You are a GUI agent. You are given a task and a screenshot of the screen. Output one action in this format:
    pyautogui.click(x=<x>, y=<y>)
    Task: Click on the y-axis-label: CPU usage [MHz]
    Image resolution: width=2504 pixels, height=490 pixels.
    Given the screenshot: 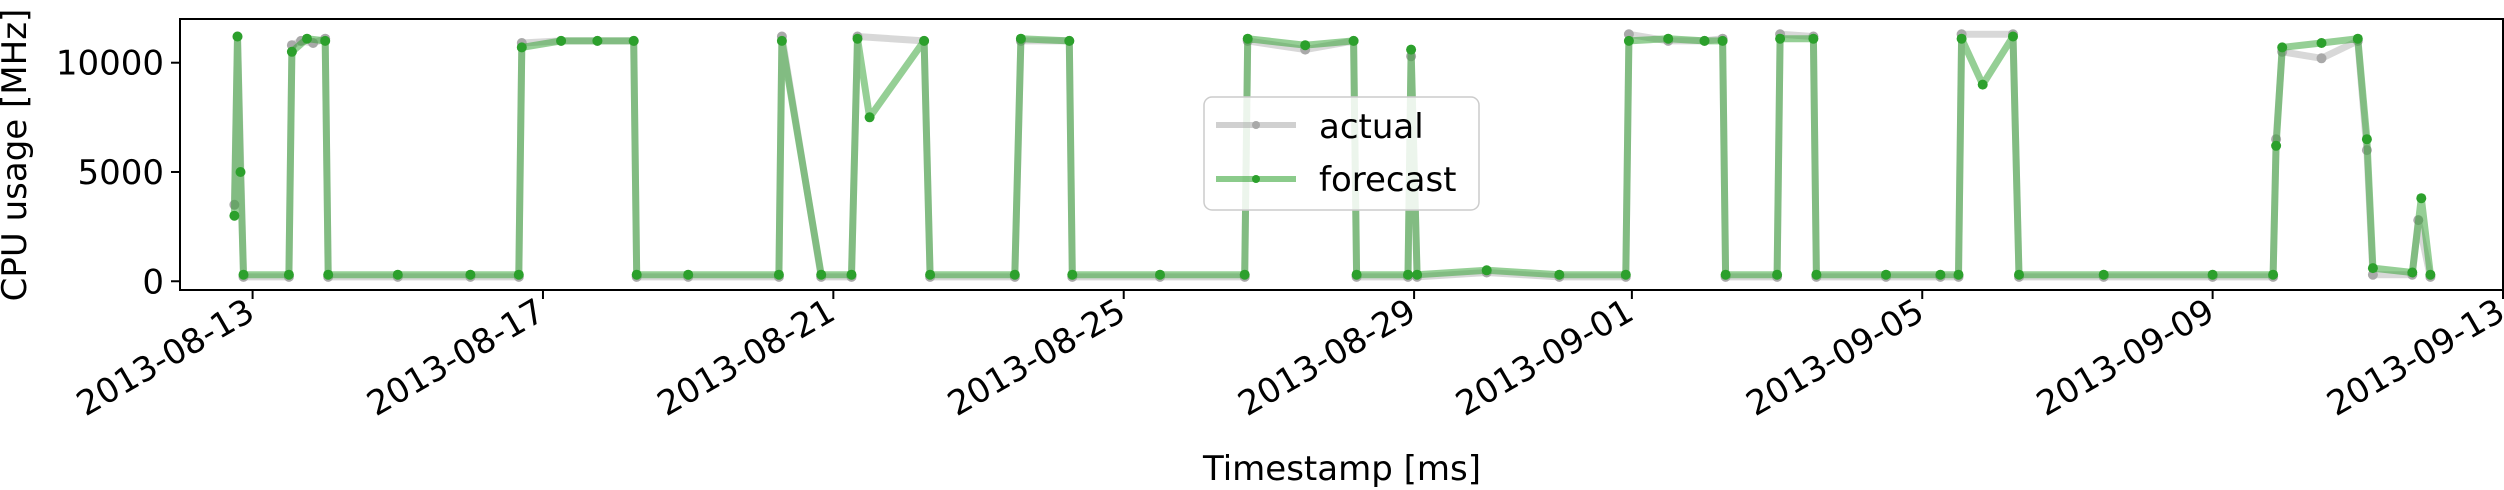 What is the action you would take?
    pyautogui.click(x=17, y=155)
    